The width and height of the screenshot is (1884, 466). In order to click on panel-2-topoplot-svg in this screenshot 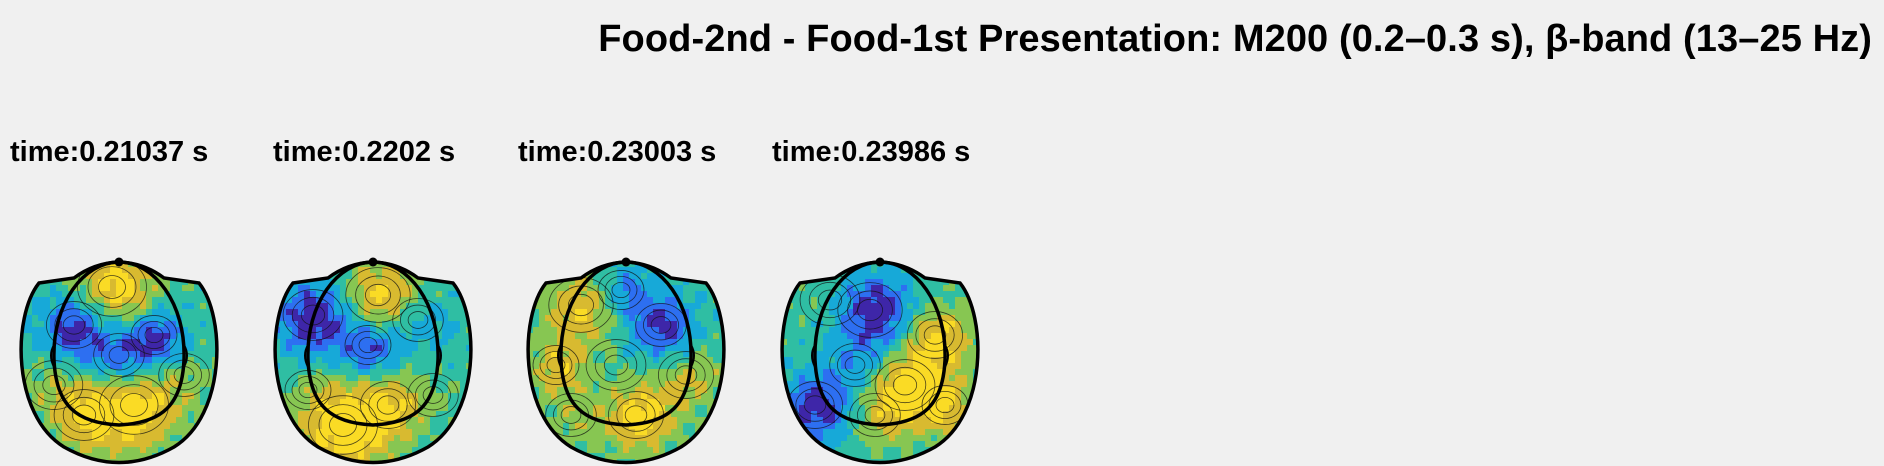, I will do `click(373, 361)`.